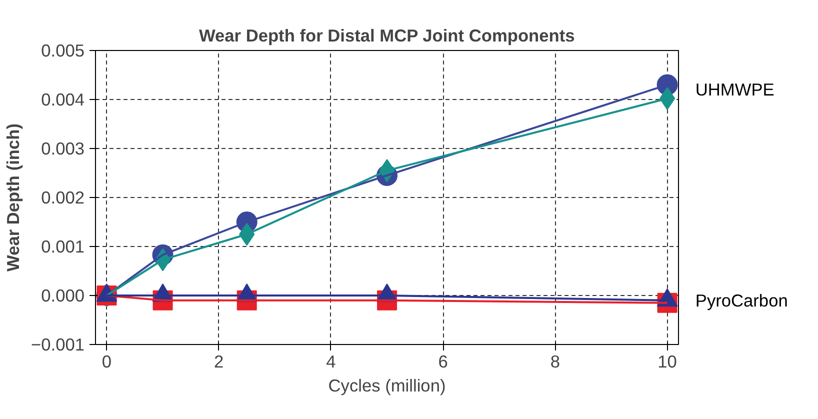 Image resolution: width=818 pixels, height=419 pixels. What do you see at coordinates (63, 198) in the screenshot?
I see `y-tick-label: 0.002` at bounding box center [63, 198].